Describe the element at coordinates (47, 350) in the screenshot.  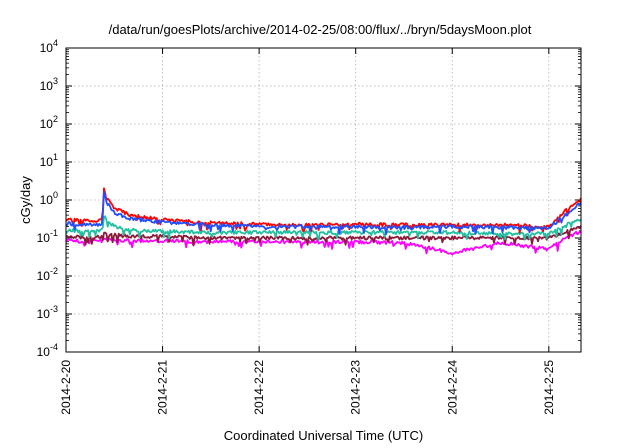
I see `y-tick-label: 10⁻⁴` at that location.